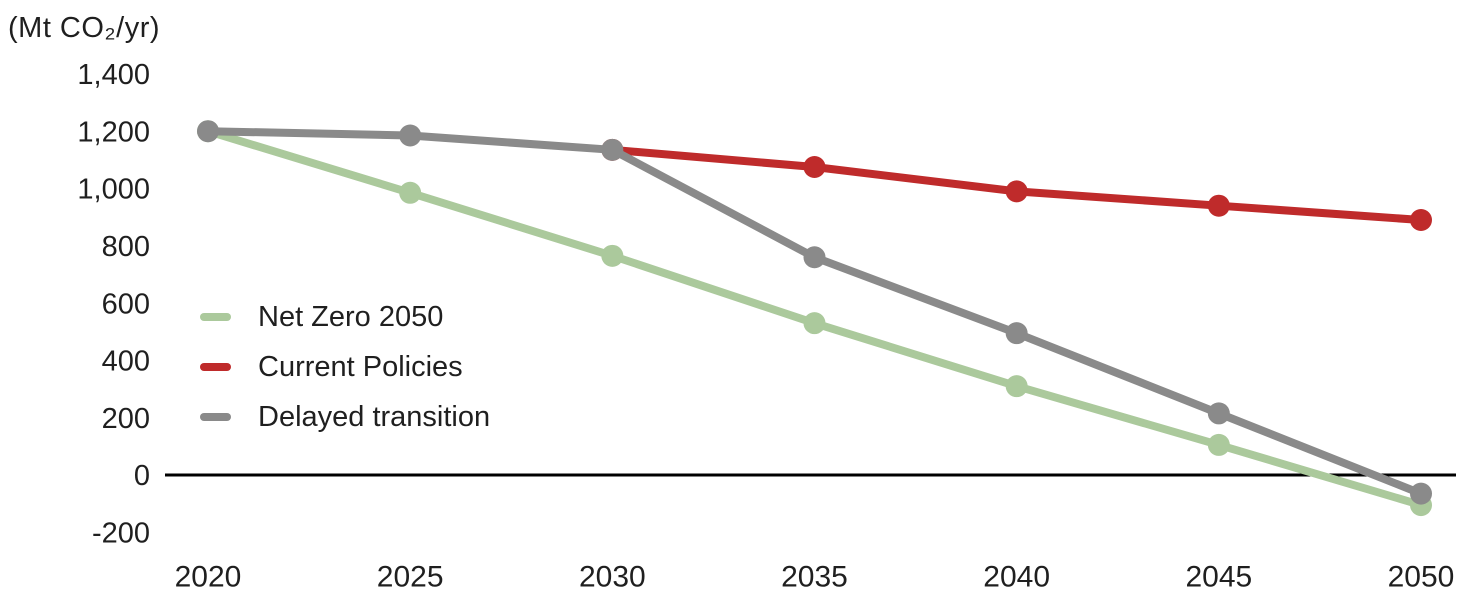 This screenshot has height=600, width=1480. What do you see at coordinates (121, 533) in the screenshot?
I see `y-tick-label: -200` at bounding box center [121, 533].